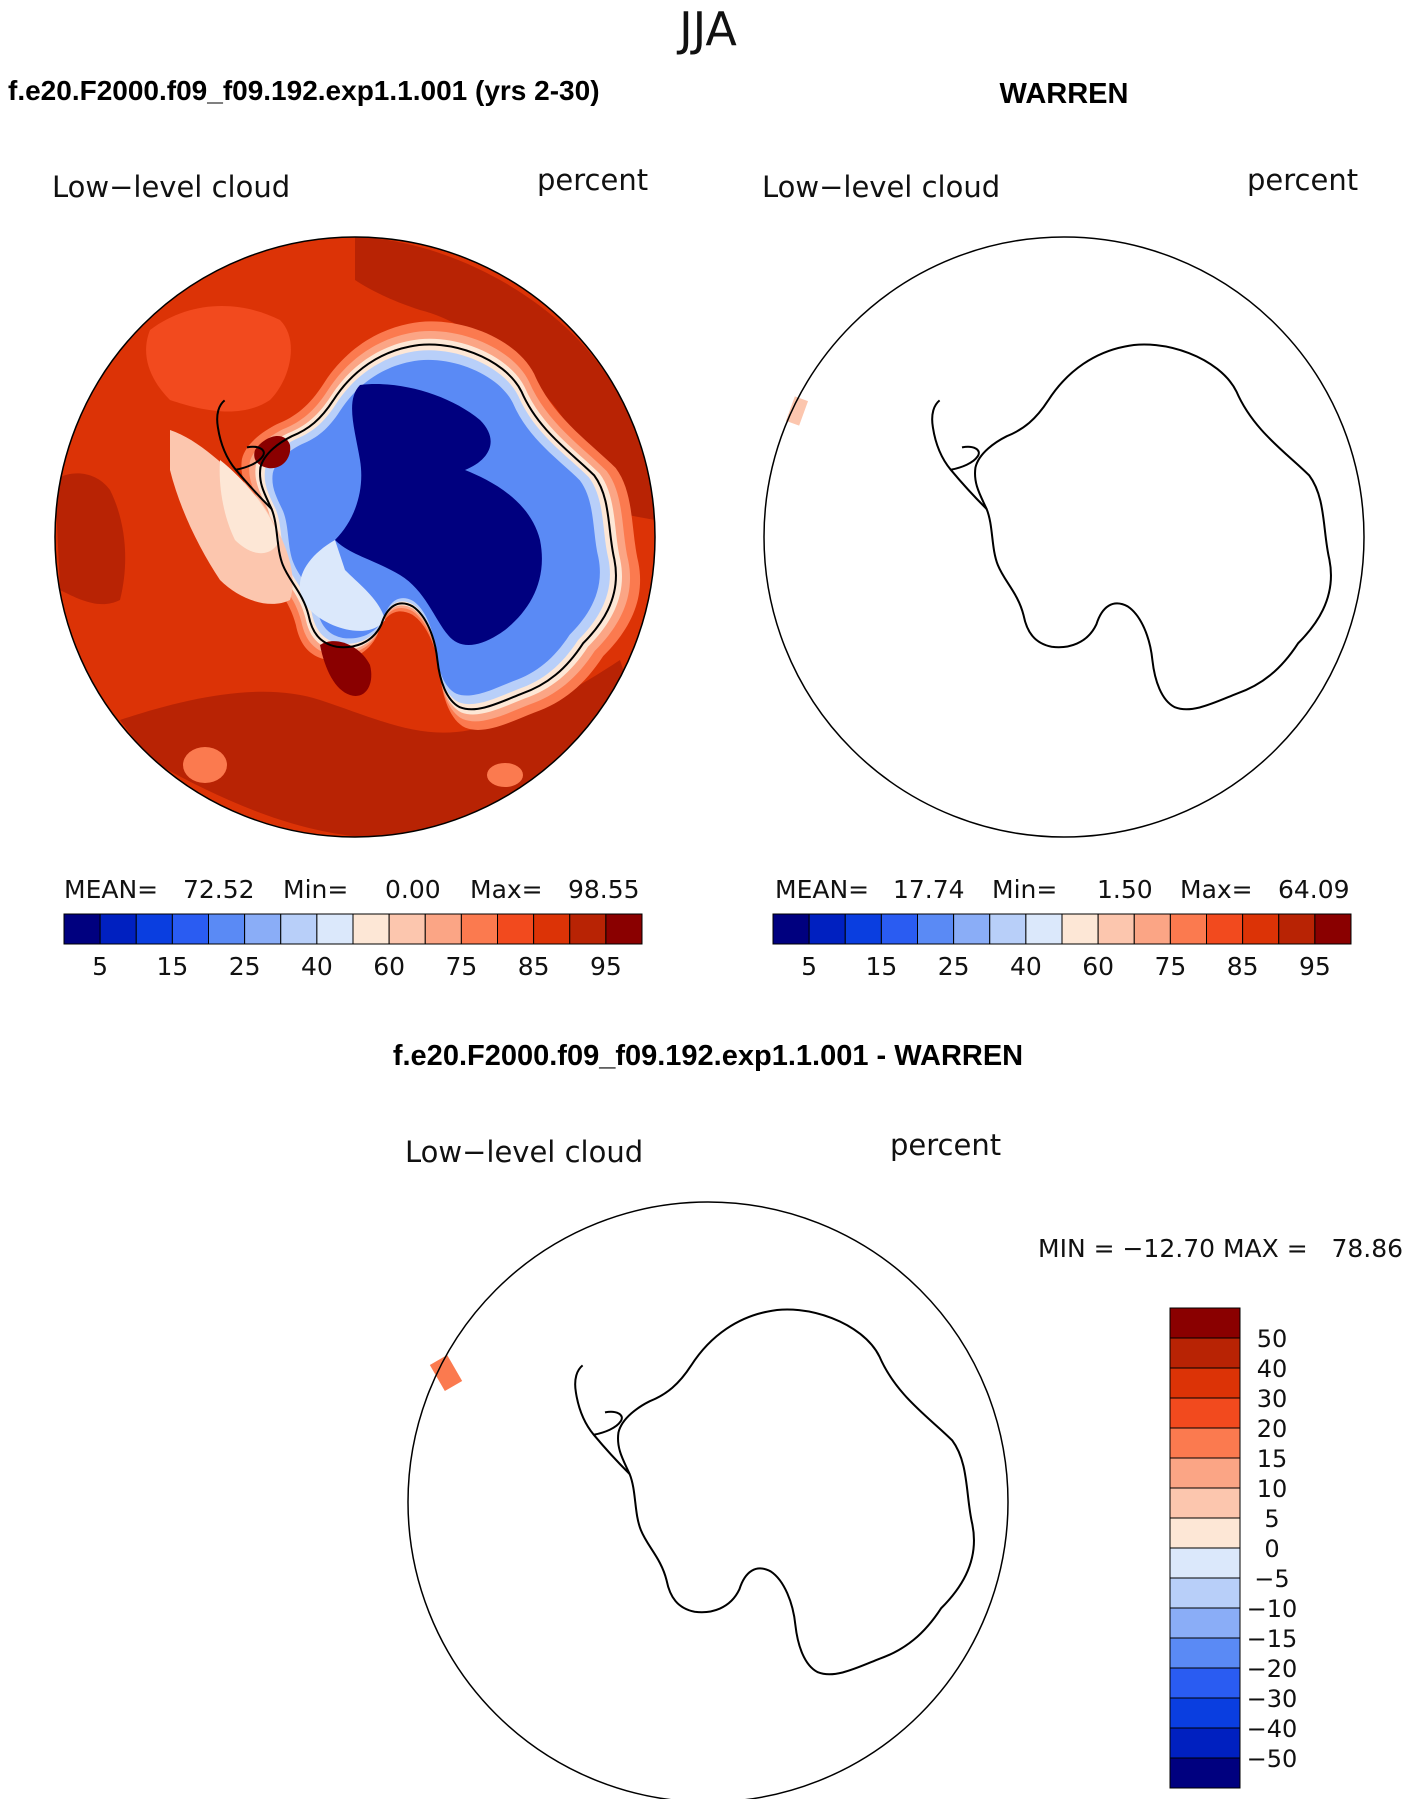 This screenshot has width=1427, height=1799. What do you see at coordinates (1131, 527) in the screenshot?
I see `coastline-obs` at bounding box center [1131, 527].